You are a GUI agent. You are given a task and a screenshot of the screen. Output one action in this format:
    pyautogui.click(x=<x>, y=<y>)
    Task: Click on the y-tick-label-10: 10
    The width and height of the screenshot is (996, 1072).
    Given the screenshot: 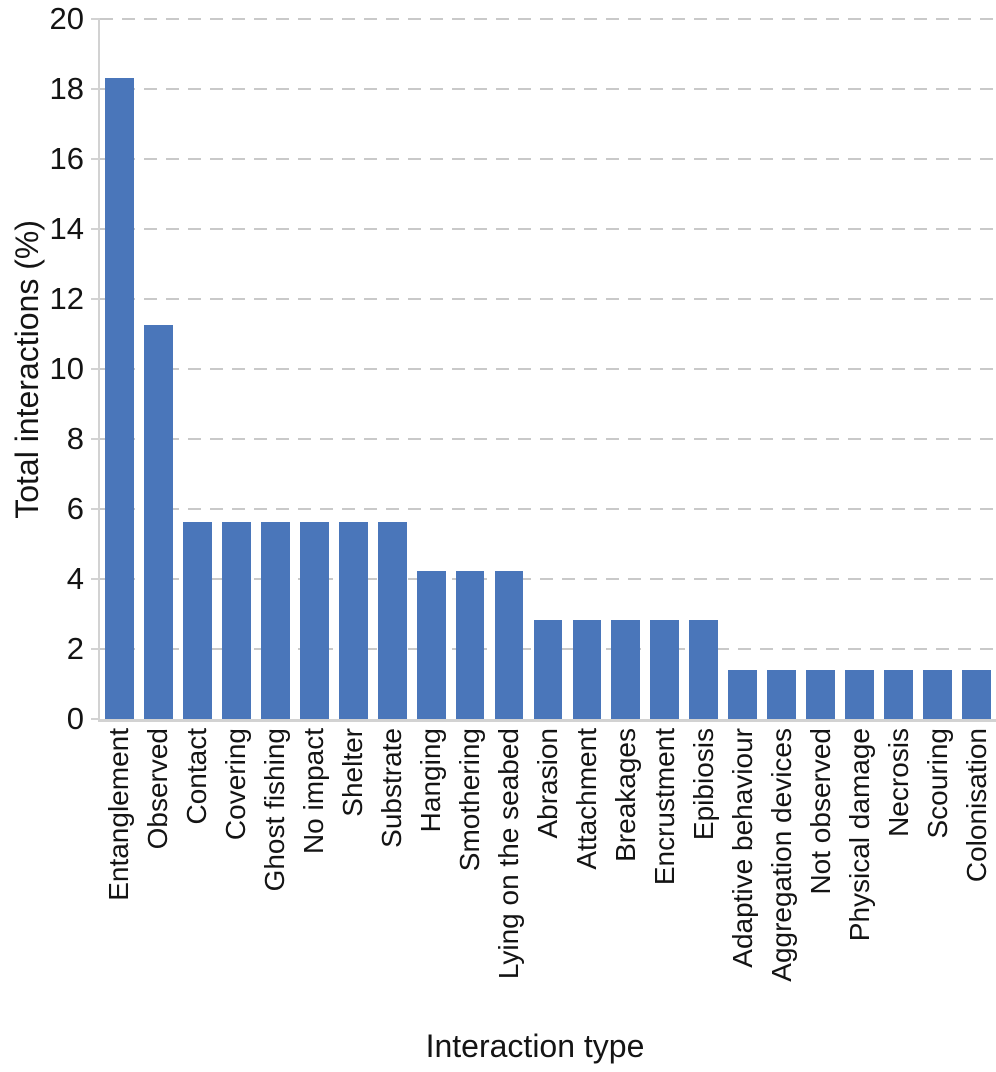 What is the action you would take?
    pyautogui.click(x=66, y=368)
    